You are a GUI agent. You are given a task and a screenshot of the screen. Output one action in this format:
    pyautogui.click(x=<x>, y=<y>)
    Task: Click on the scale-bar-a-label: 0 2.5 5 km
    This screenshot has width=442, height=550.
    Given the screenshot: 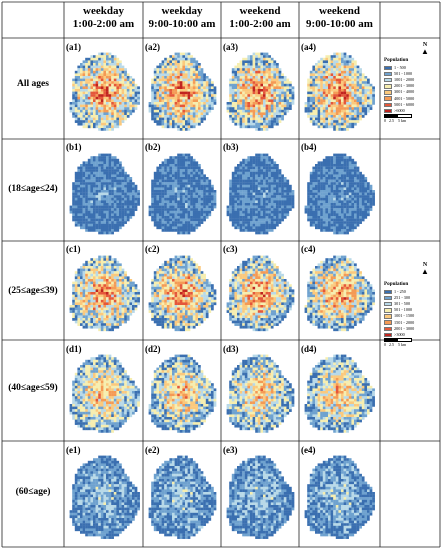 What is the action you would take?
    pyautogui.click(x=395, y=120)
    